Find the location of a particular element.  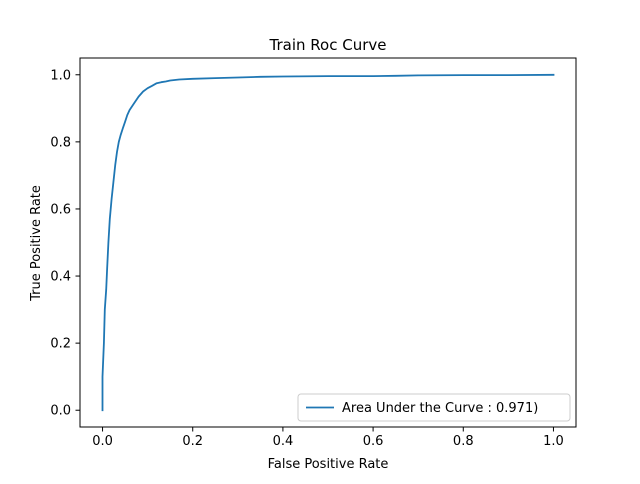

y-tick-label: 0.8 is located at coordinates (60, 142).